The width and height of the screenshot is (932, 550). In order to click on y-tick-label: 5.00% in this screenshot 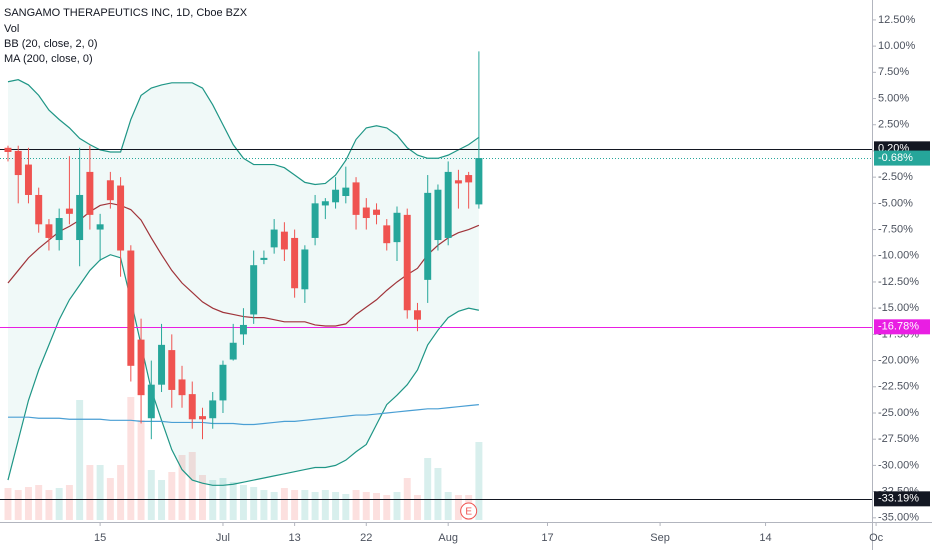, I will do `click(893, 98)`.